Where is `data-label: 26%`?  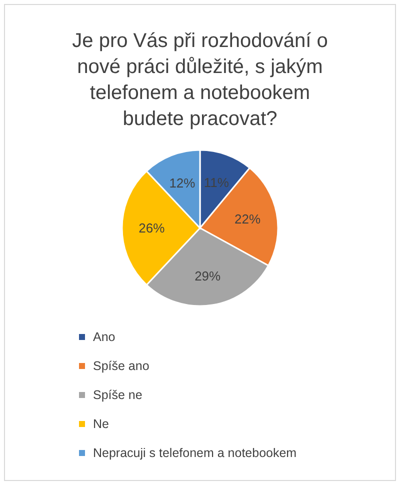
data-label: 26% is located at coordinates (152, 228).